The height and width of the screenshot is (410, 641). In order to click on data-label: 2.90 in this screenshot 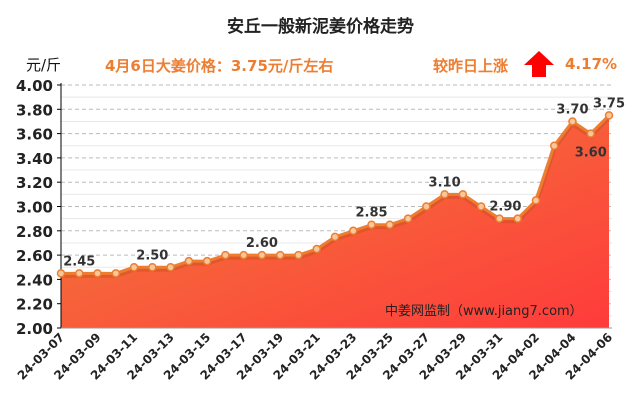, I will do `click(505, 207)`.